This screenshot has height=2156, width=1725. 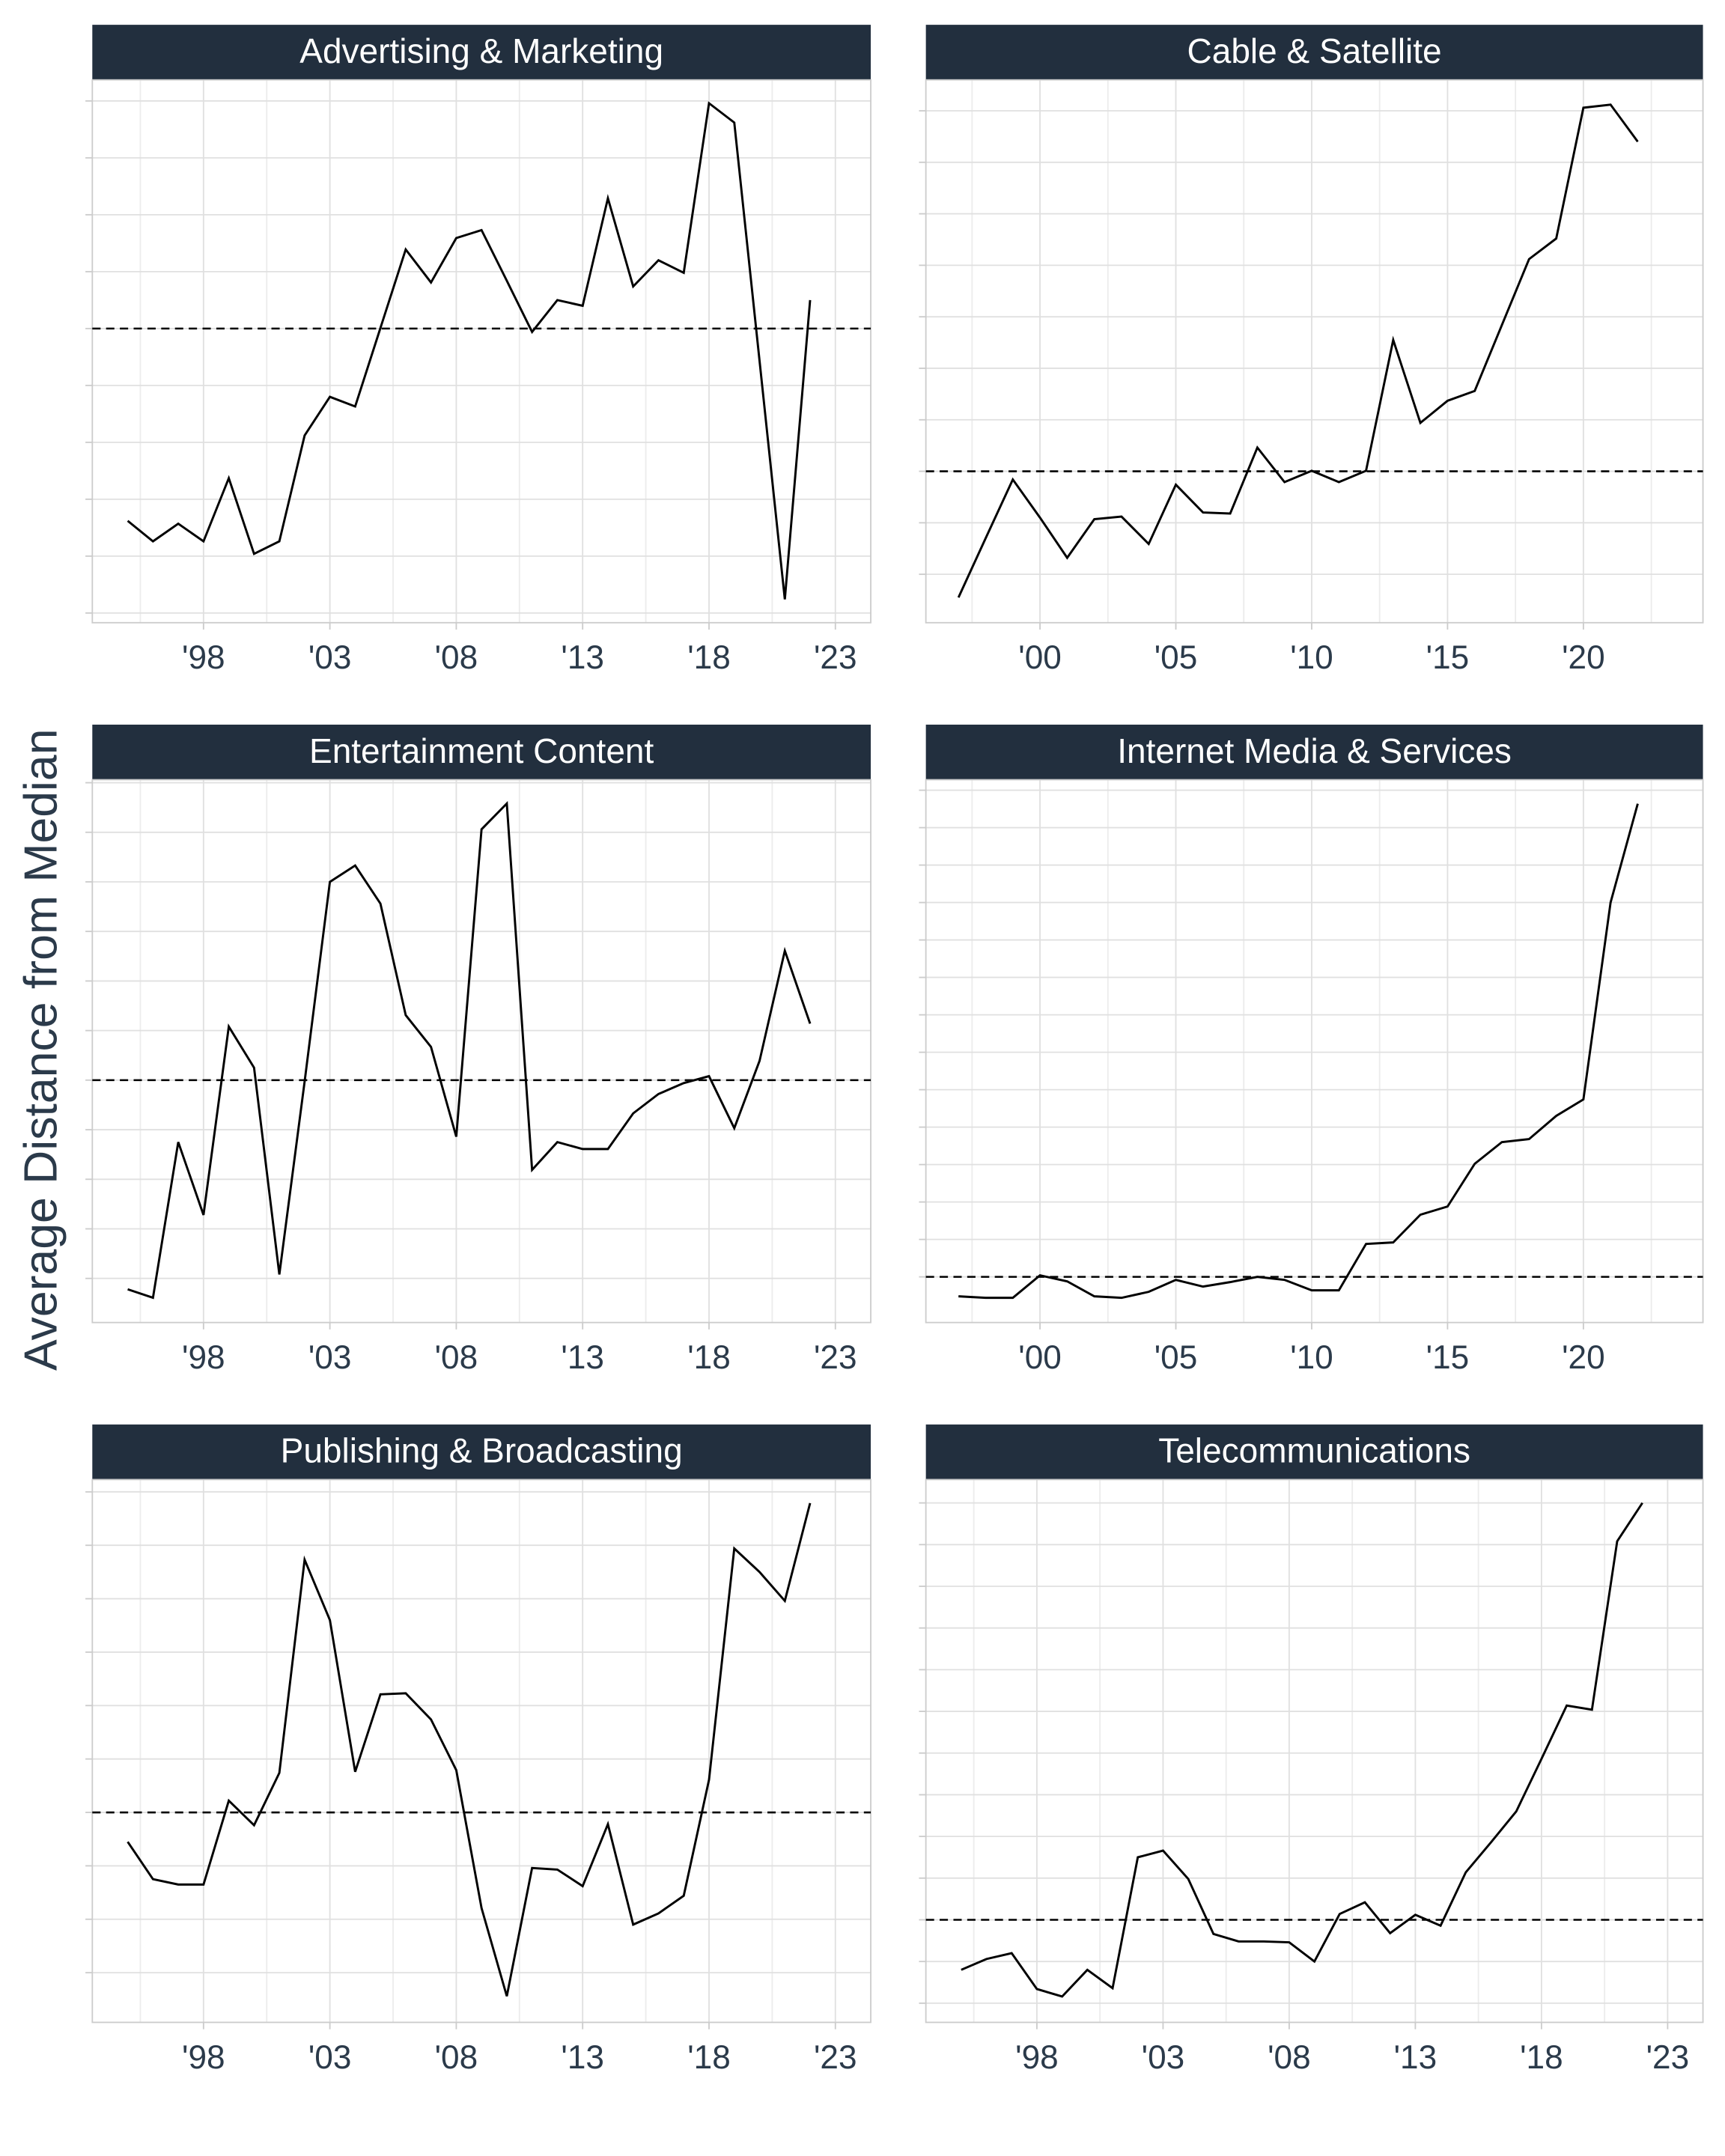 I want to click on panel-title: Telecommunications, so click(x=1314, y=1450).